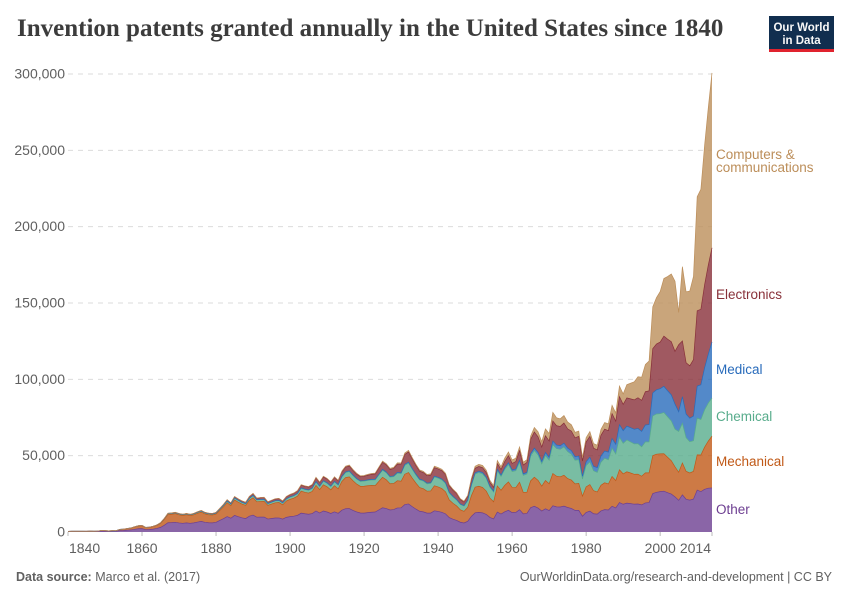 The width and height of the screenshot is (850, 600). I want to click on svg-text: 50,000, so click(43, 455).